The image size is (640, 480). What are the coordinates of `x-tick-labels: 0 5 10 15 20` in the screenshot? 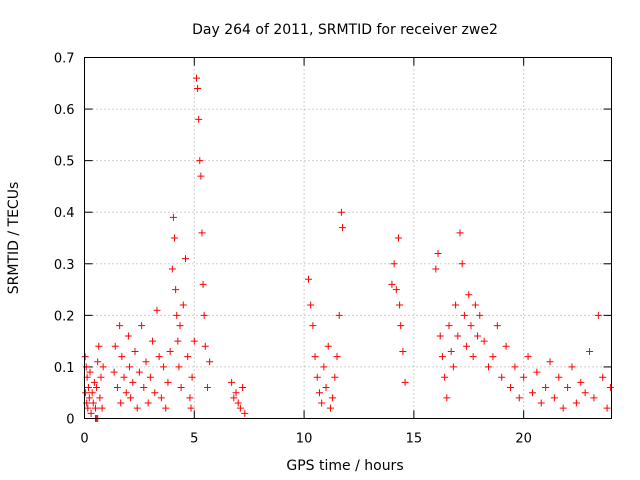 It's located at (306, 439).